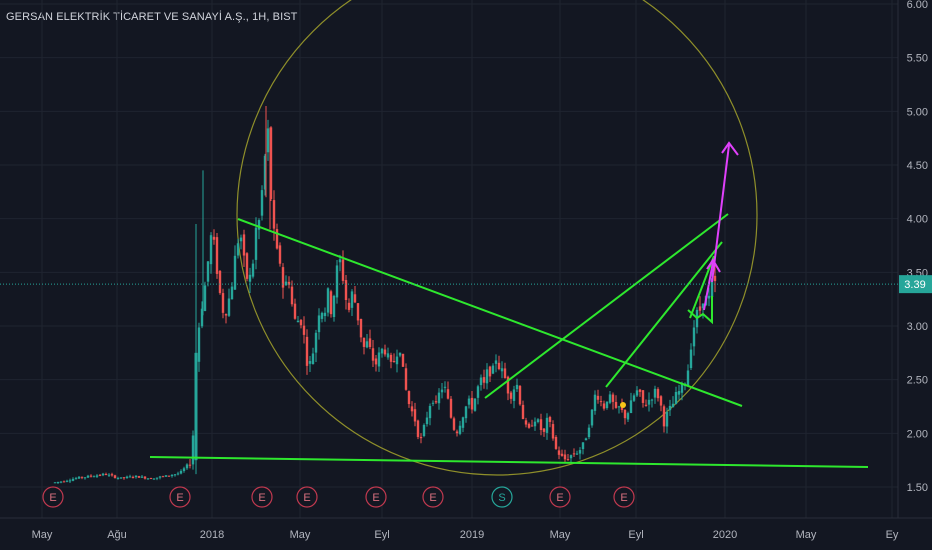 Image resolution: width=932 pixels, height=550 pixels. Describe the element at coordinates (725, 535) in the screenshot. I see `x-tick-label: 2020` at that location.